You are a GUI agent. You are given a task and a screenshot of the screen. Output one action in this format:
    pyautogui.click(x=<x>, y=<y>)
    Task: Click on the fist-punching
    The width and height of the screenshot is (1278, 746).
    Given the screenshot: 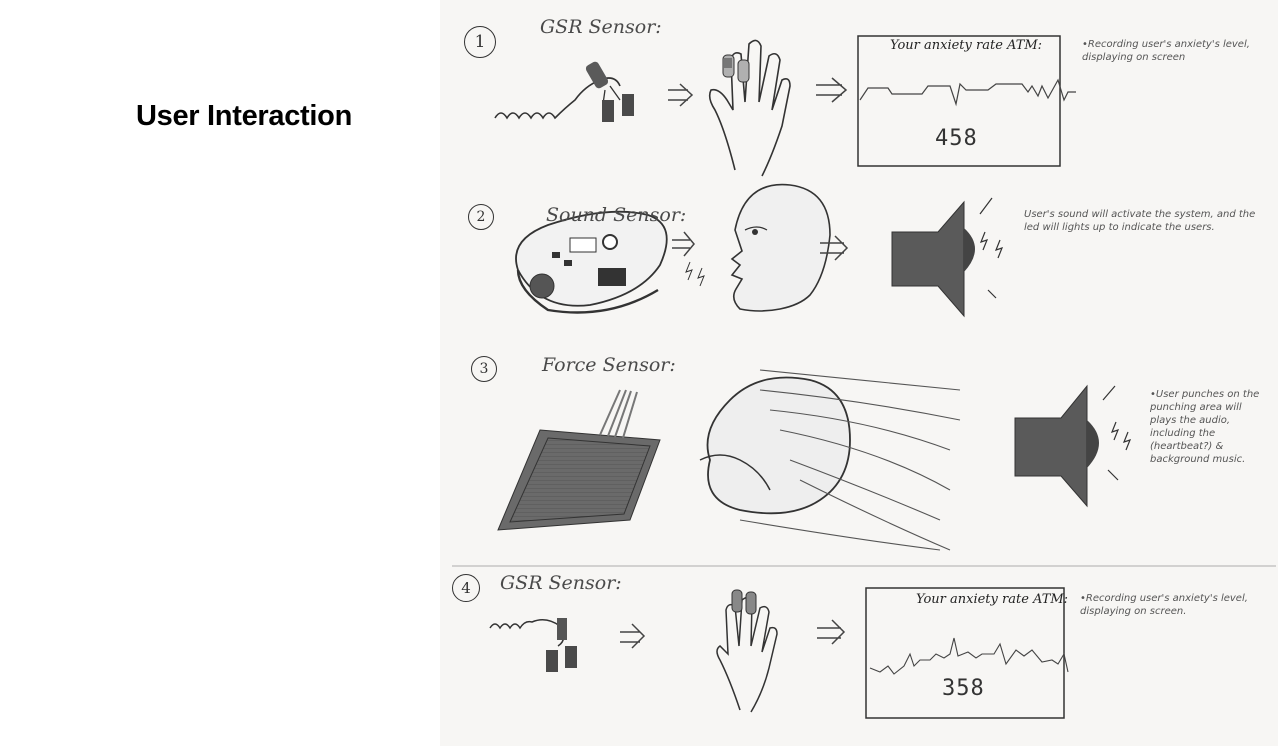 What is the action you would take?
    pyautogui.click(x=830, y=460)
    